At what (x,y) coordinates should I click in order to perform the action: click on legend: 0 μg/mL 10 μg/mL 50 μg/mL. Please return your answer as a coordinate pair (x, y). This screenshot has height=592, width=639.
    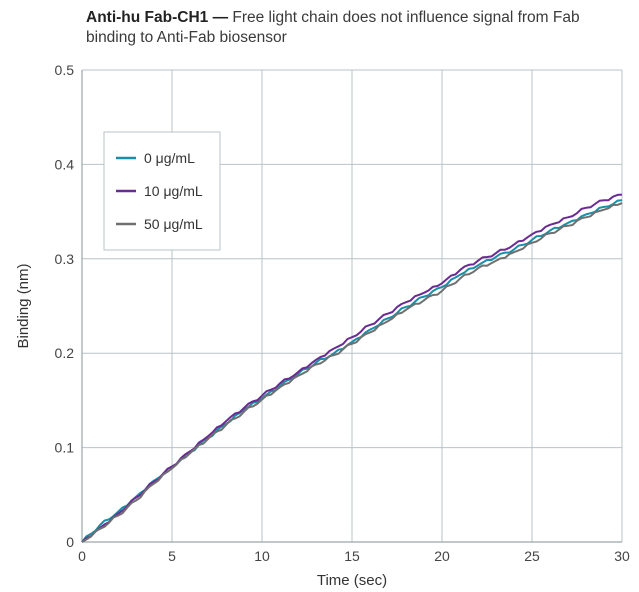
    Looking at the image, I should click on (162, 191).